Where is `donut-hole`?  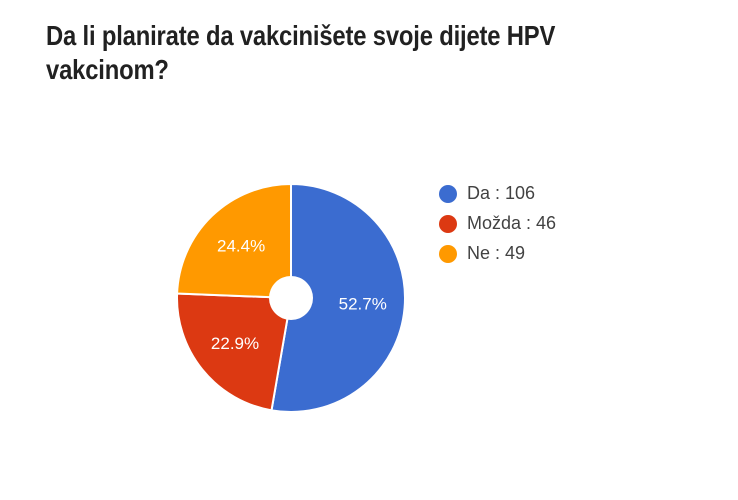 donut-hole is located at coordinates (291, 298).